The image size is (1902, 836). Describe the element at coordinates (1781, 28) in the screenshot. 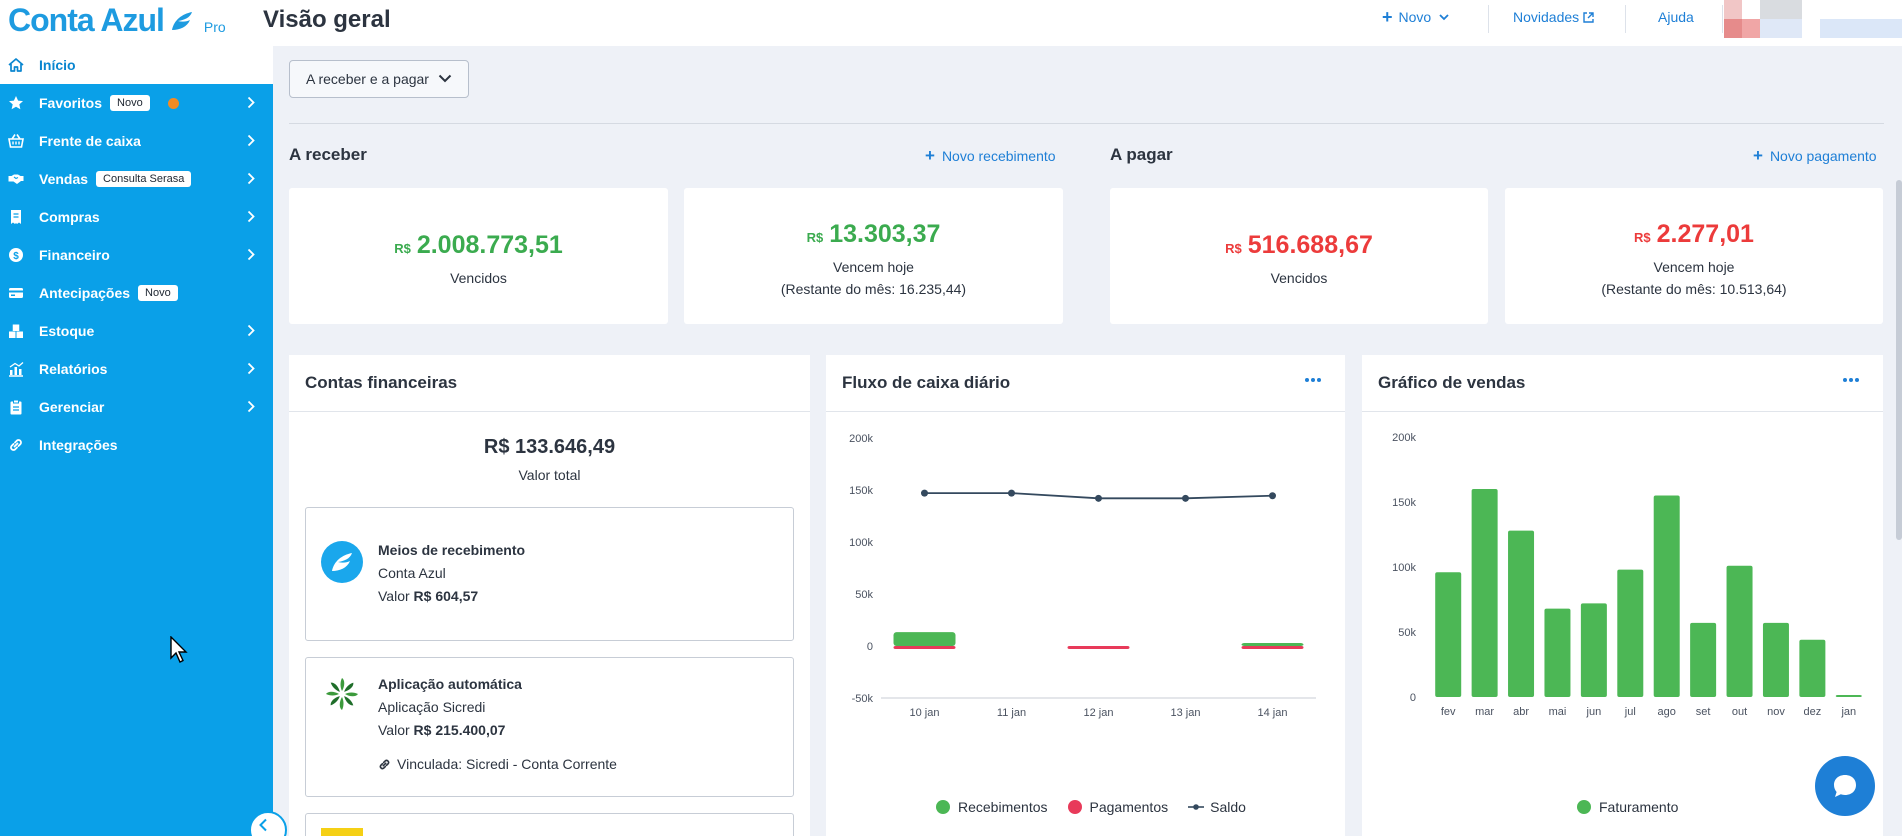

I see `account-name` at that location.